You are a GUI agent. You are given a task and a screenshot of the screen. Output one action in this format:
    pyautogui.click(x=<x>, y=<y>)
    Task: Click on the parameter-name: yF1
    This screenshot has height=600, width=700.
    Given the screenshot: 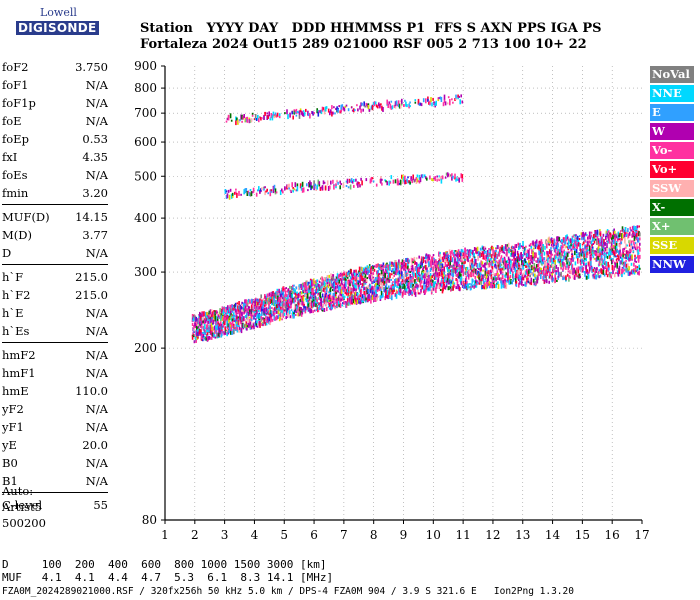 What is the action you would take?
    pyautogui.click(x=13, y=427)
    